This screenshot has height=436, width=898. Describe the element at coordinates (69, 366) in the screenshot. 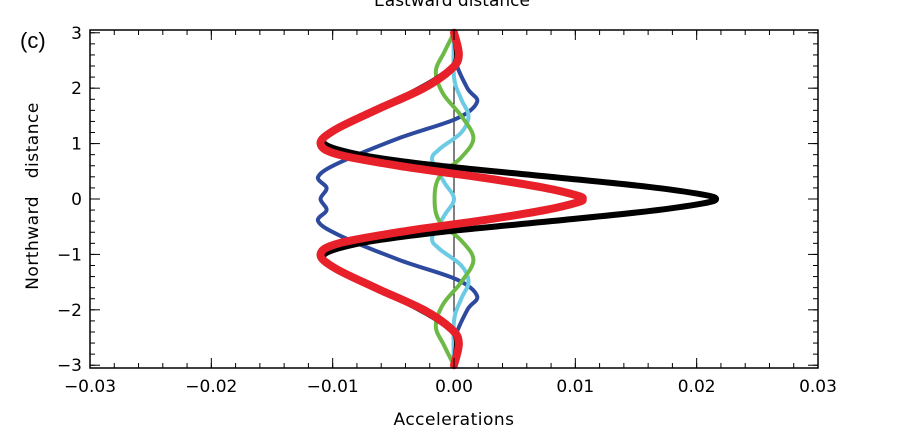

I see `y-tick-label: −3` at that location.